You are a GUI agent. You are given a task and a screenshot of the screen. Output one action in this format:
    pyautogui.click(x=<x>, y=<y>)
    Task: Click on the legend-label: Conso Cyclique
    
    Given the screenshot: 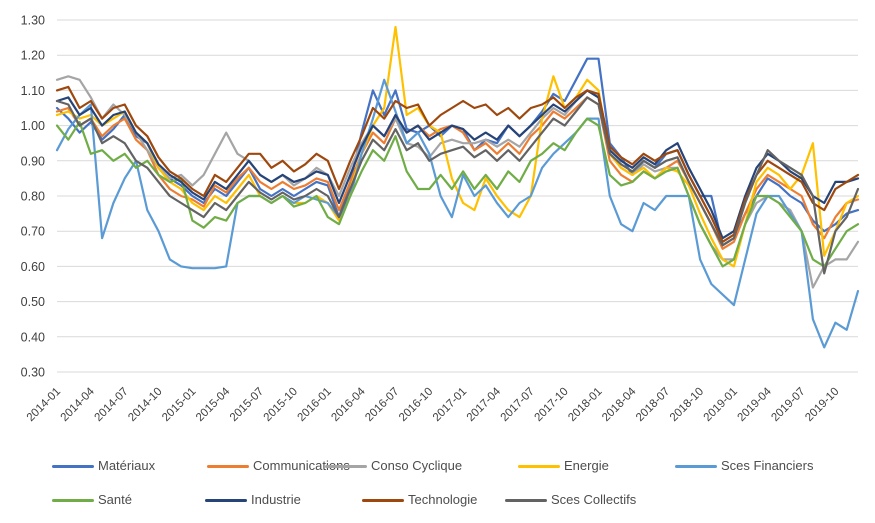 What is the action you would take?
    pyautogui.click(x=417, y=465)
    